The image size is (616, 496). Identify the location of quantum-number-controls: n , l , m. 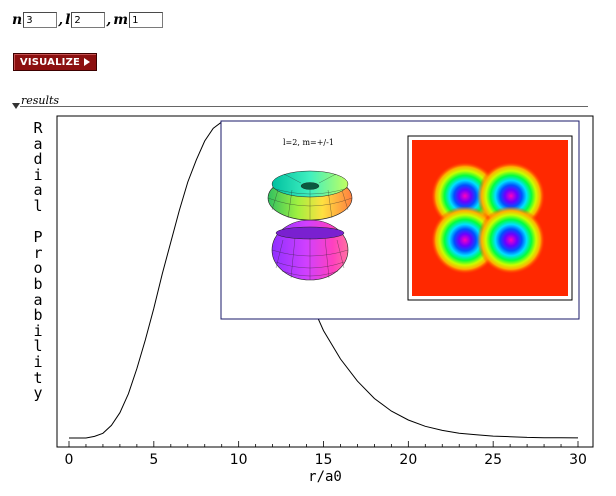
(88, 20).